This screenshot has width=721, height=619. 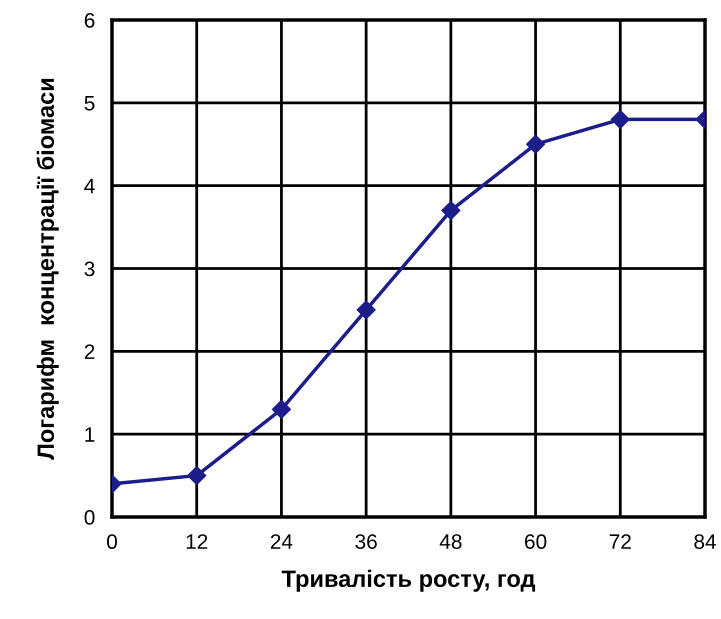 What do you see at coordinates (197, 541) in the screenshot?
I see `x-tick-label: 12` at bounding box center [197, 541].